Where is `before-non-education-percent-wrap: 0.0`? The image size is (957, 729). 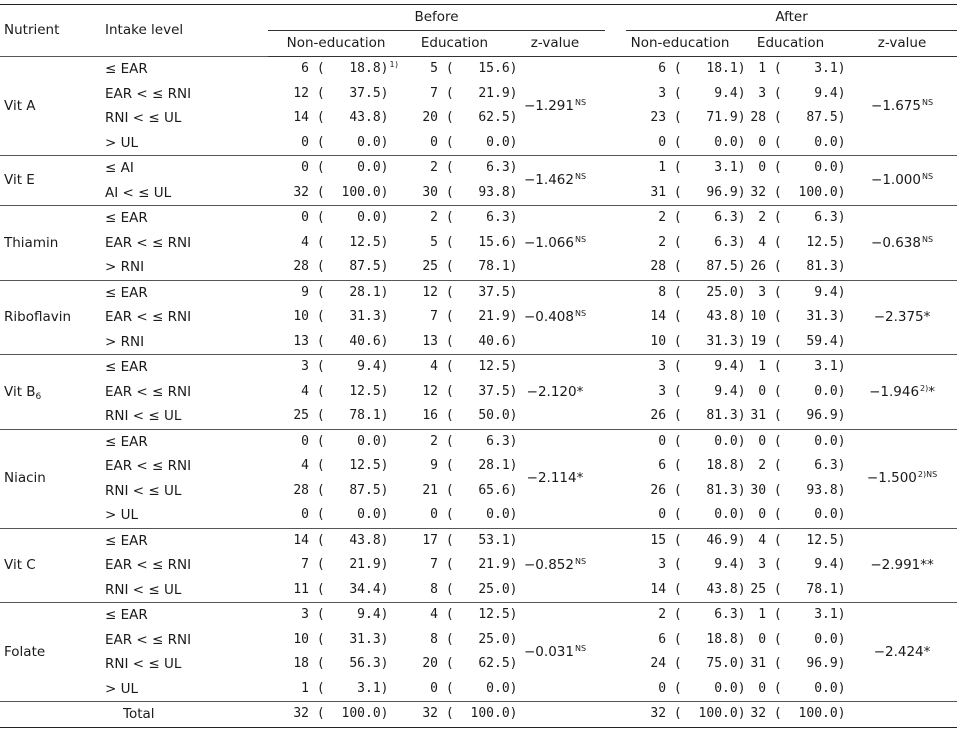 before-non-education-percent-wrap: 0.0 is located at coordinates (352, 218).